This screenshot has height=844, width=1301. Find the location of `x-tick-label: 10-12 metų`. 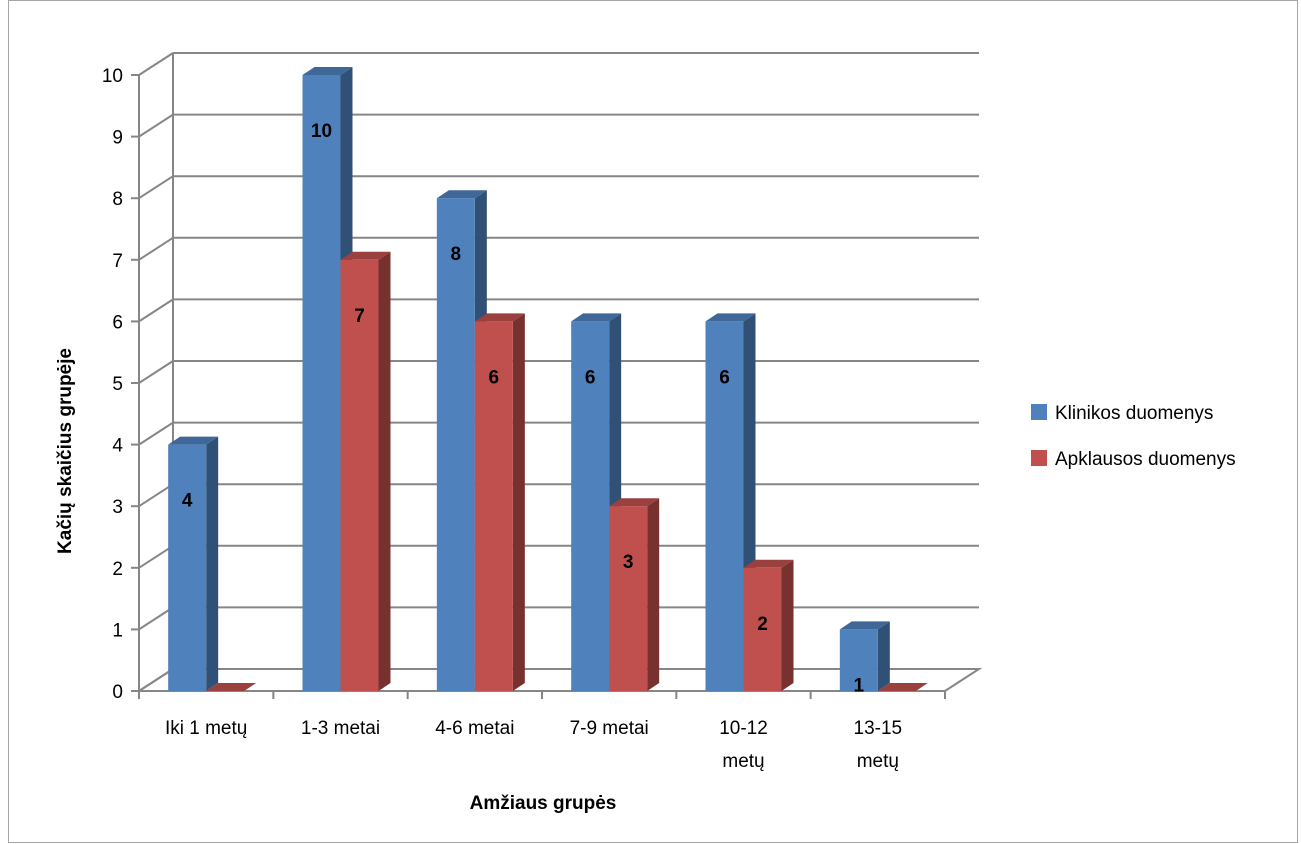

x-tick-label: 10-12 metų is located at coordinates (743, 745).